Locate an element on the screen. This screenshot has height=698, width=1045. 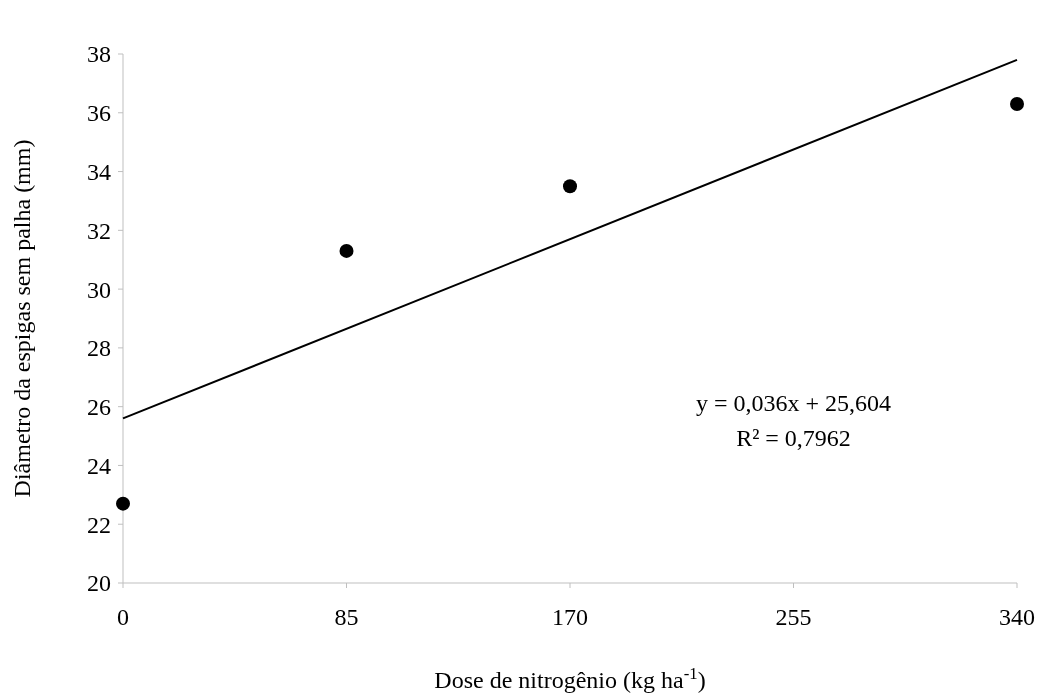
y-tick-label: 30 is located at coordinates (99, 289).